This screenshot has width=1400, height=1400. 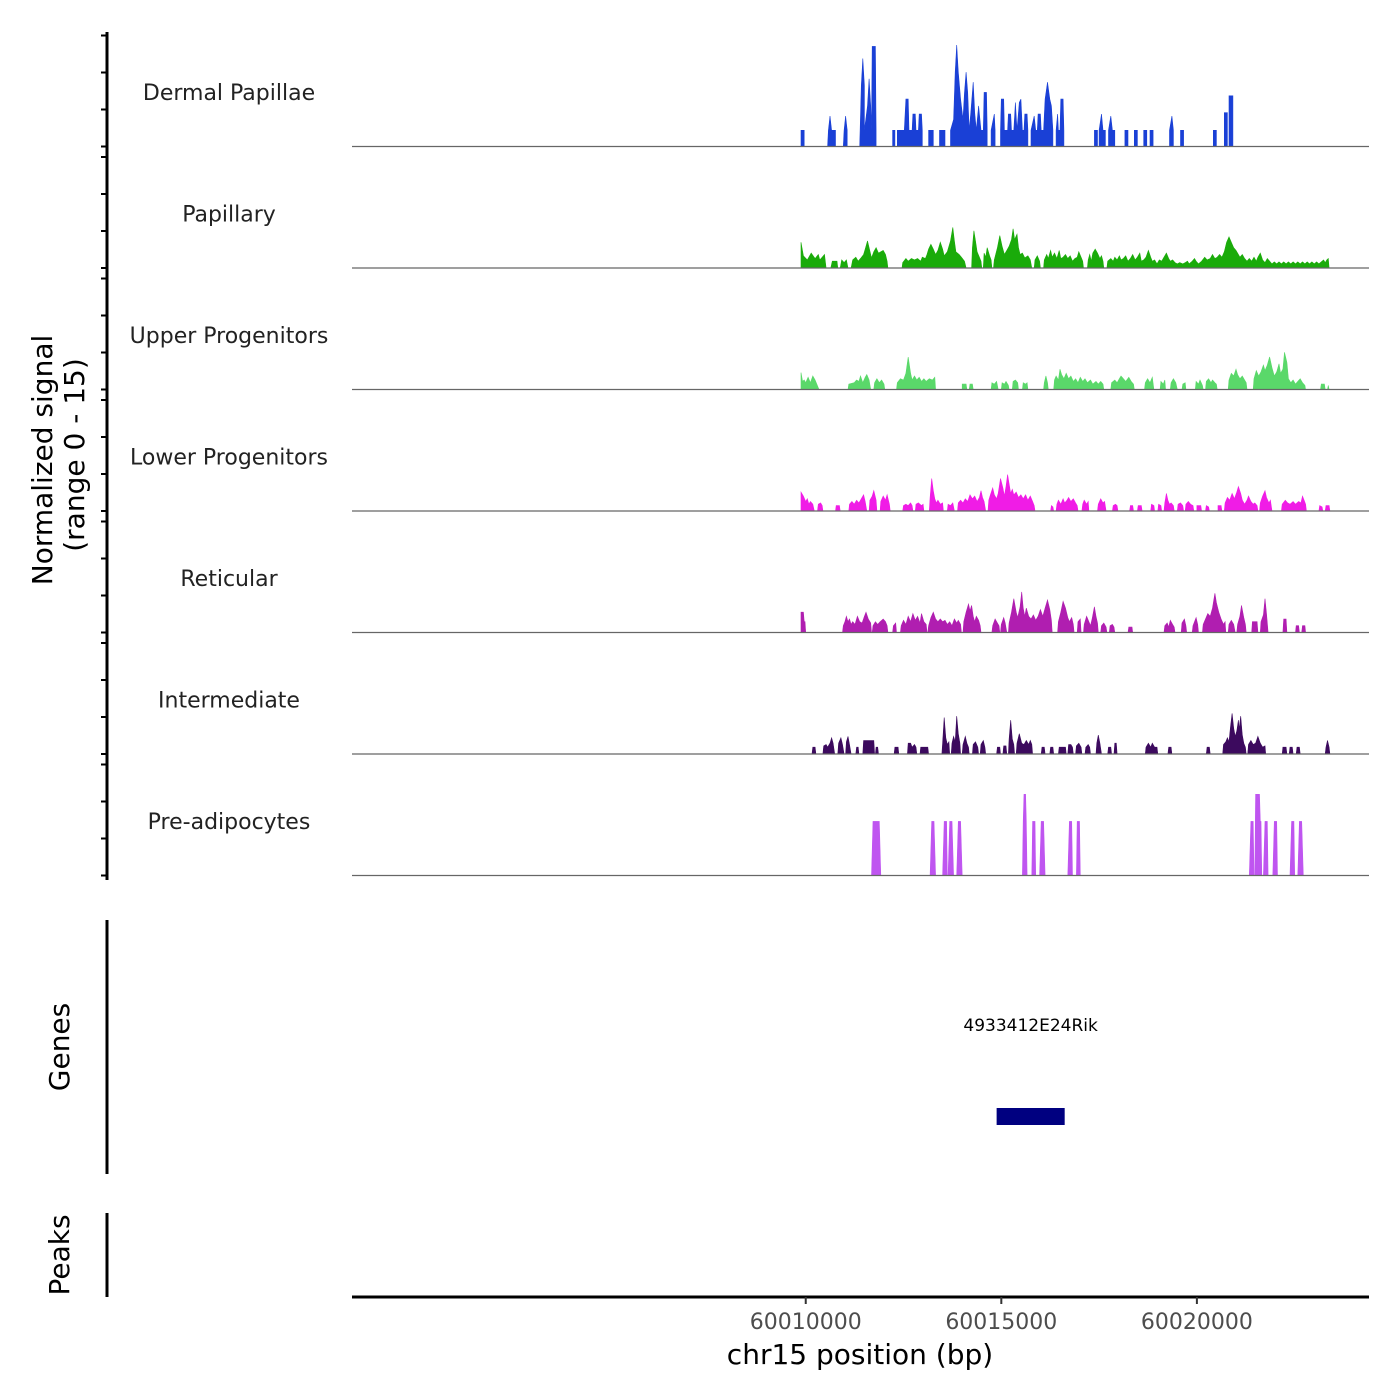 I want to click on track-label: Pre-adipocytes, so click(x=229, y=822).